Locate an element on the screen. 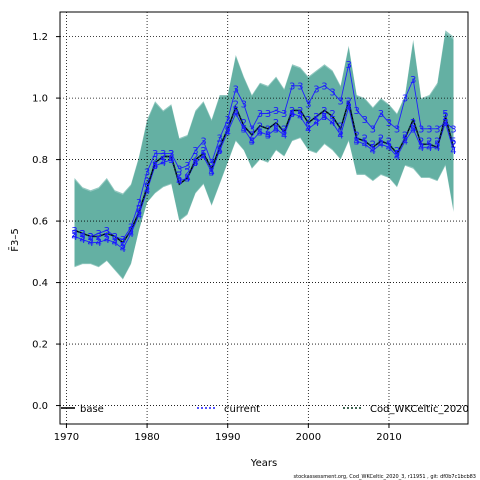 The image size is (480, 480). marker-5-1991: 5 is located at coordinates (236, 111).